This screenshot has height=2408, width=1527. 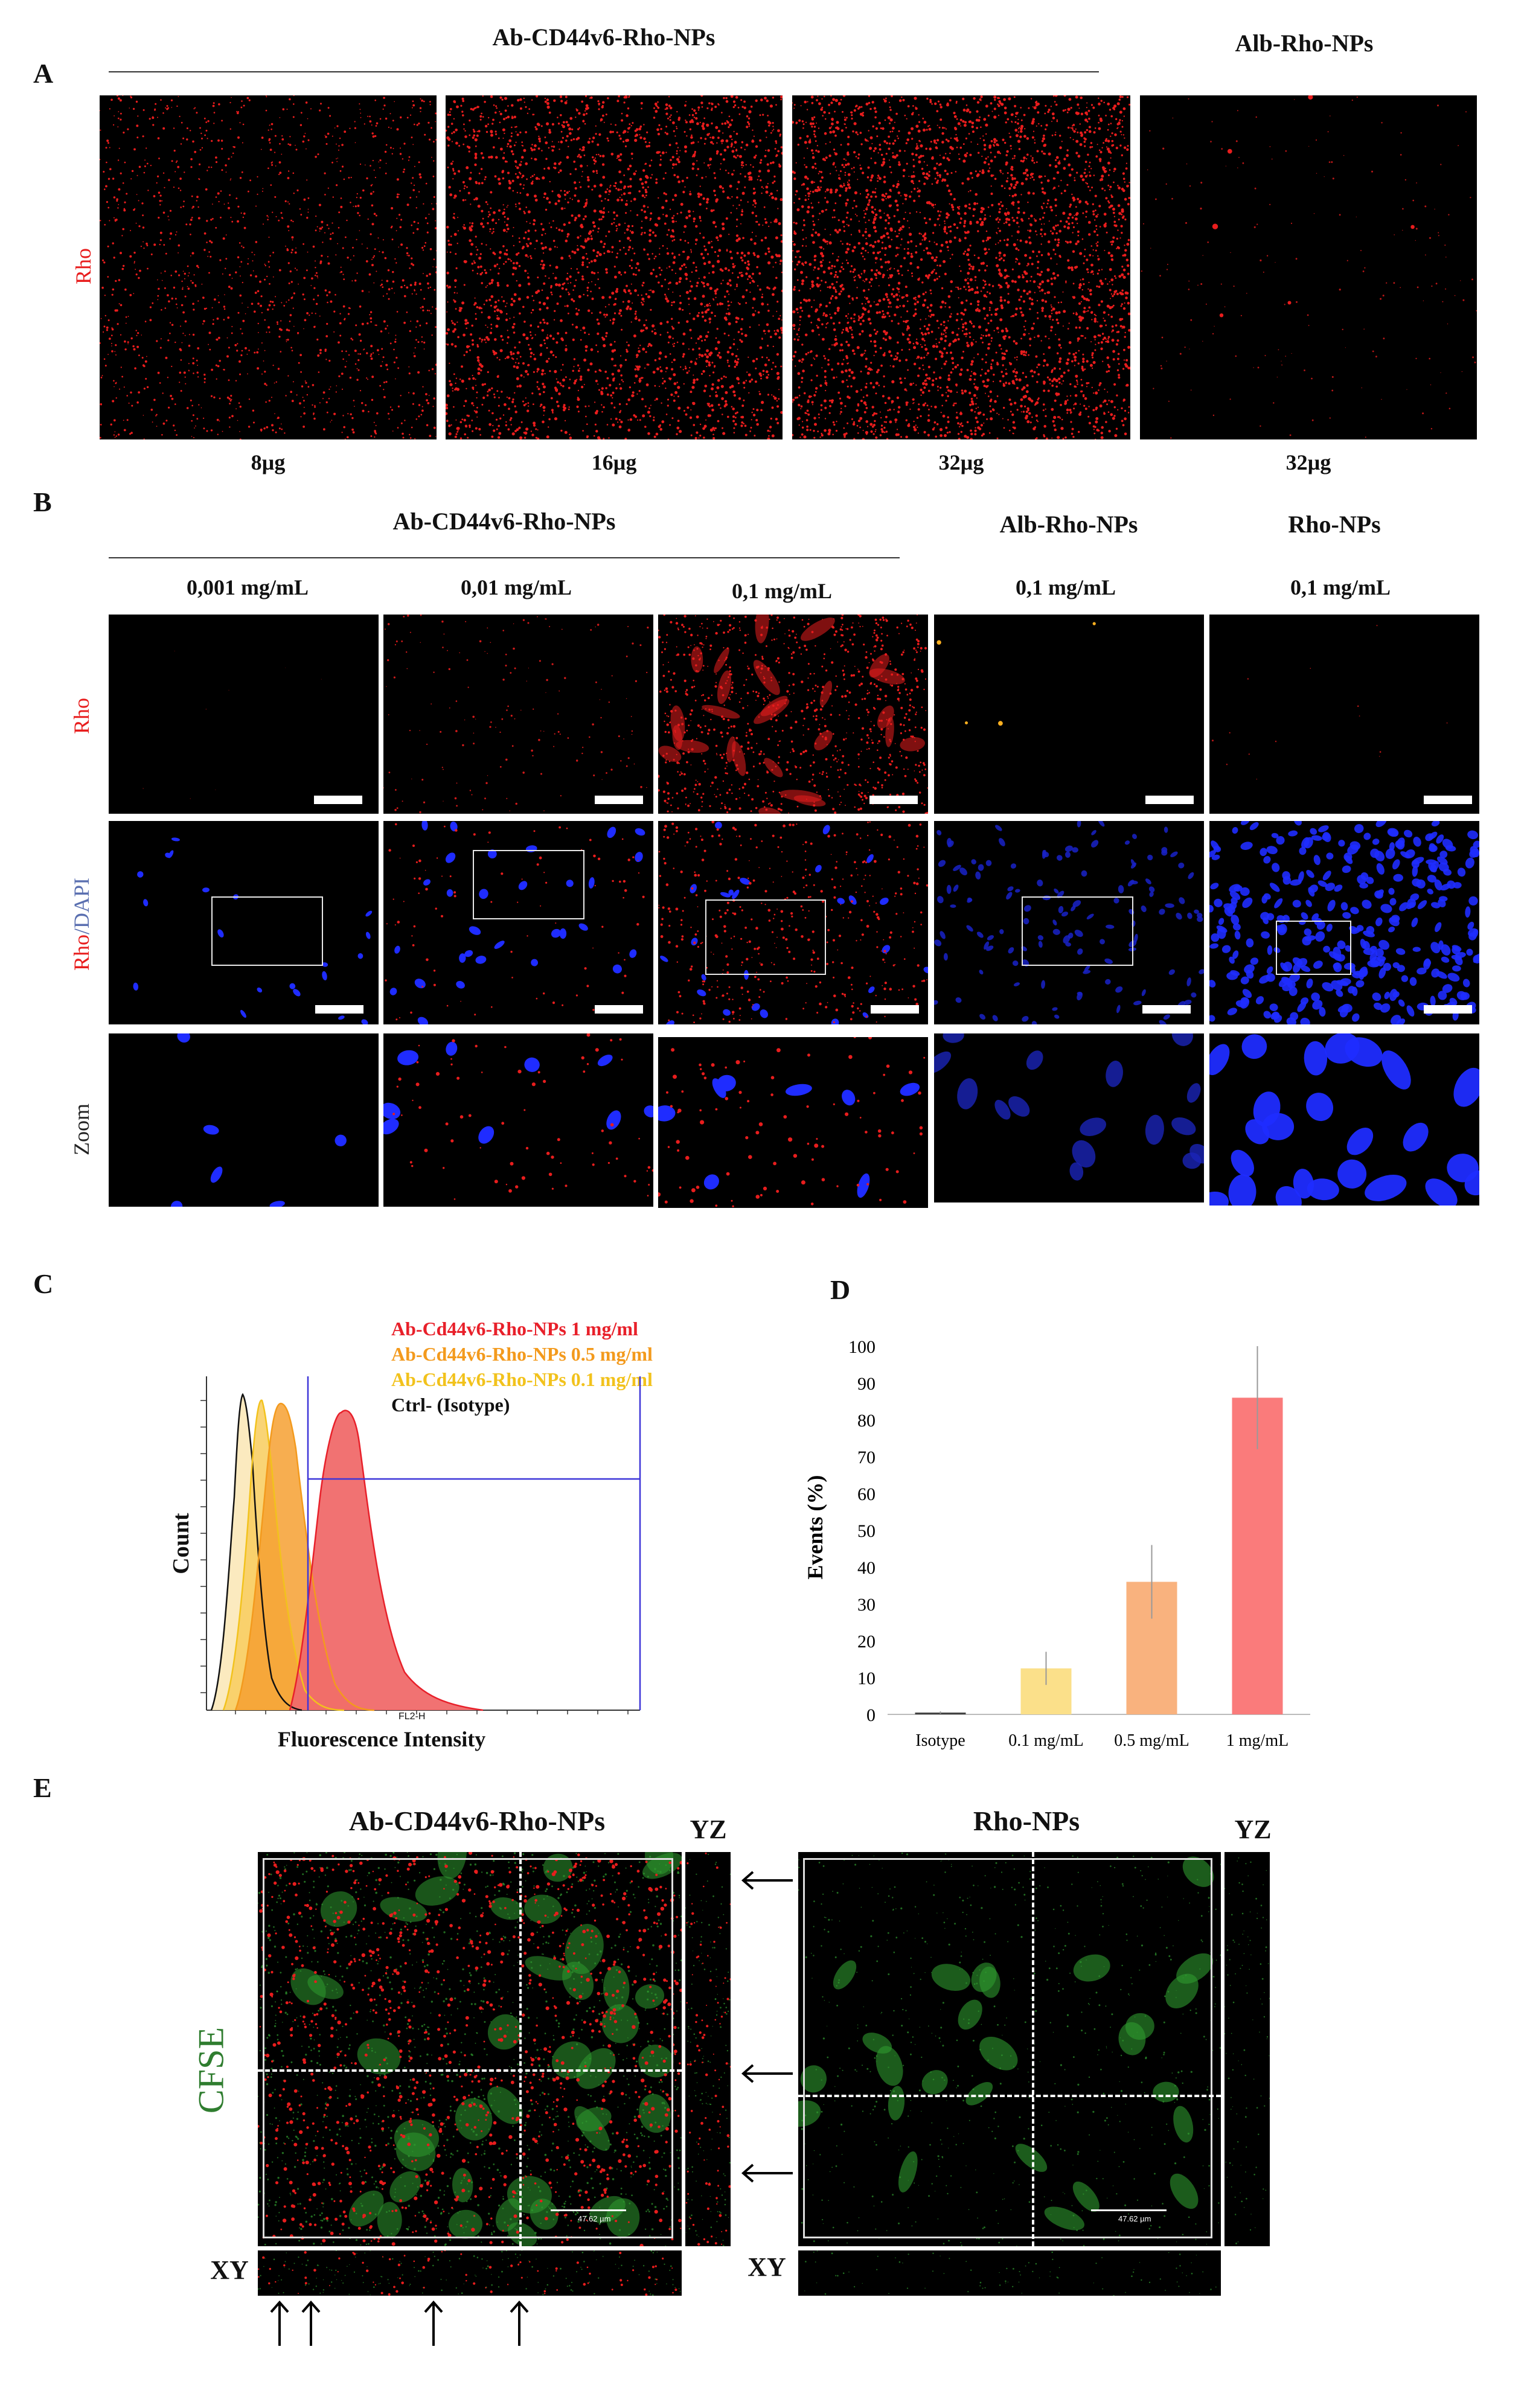 What do you see at coordinates (516, 587) in the screenshot?
I see `panel-b-concentration: 0,01 mg/mL` at bounding box center [516, 587].